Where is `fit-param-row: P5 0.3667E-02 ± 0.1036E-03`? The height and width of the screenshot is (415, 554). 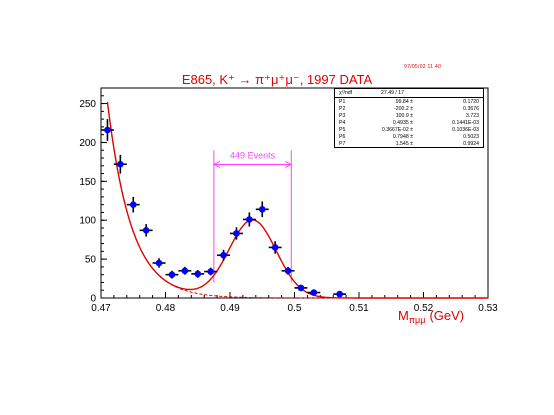 fit-param-row: P5 0.3667E-02 ± 0.1036E-03 is located at coordinates (409, 130).